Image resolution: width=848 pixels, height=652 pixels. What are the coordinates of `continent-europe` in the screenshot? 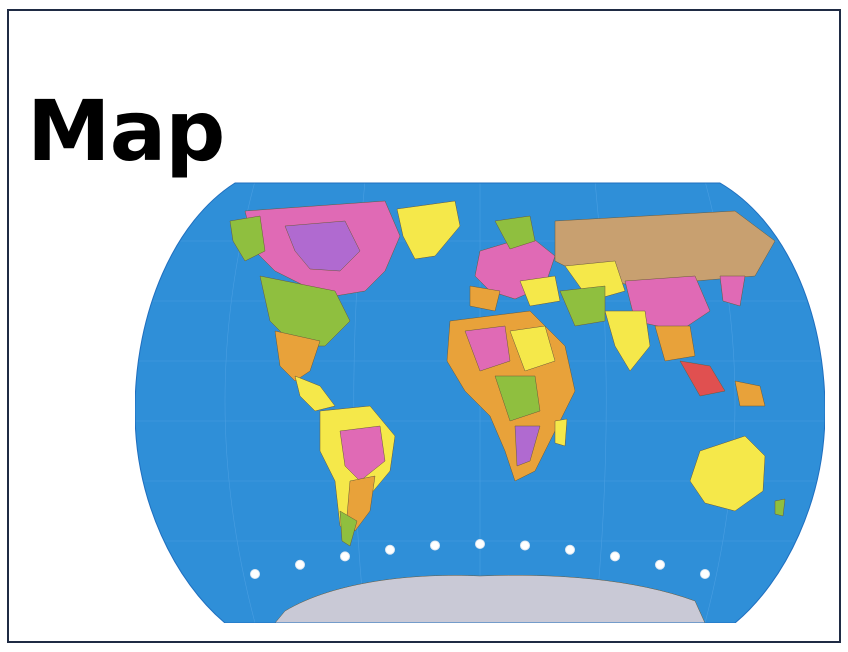 It's located at (515, 263).